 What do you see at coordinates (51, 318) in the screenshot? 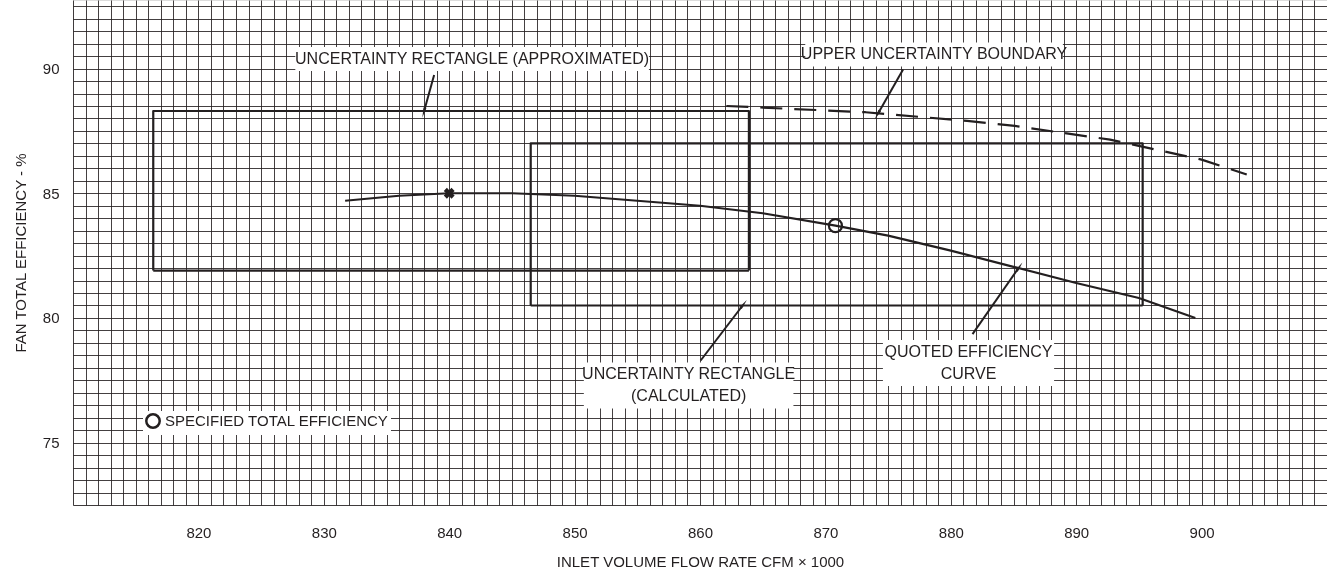
I see `y-tick-label: 80` at bounding box center [51, 318].